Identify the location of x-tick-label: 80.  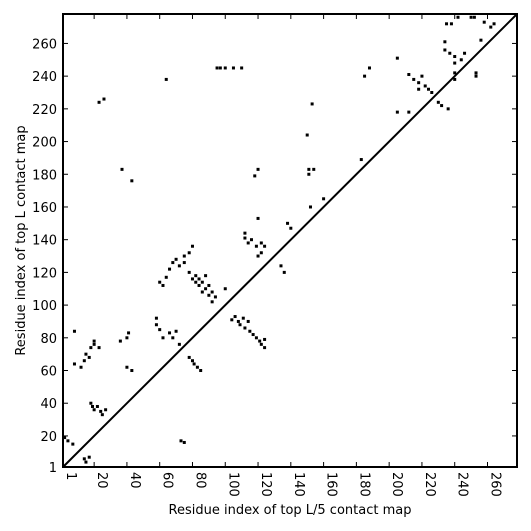
(199, 480).